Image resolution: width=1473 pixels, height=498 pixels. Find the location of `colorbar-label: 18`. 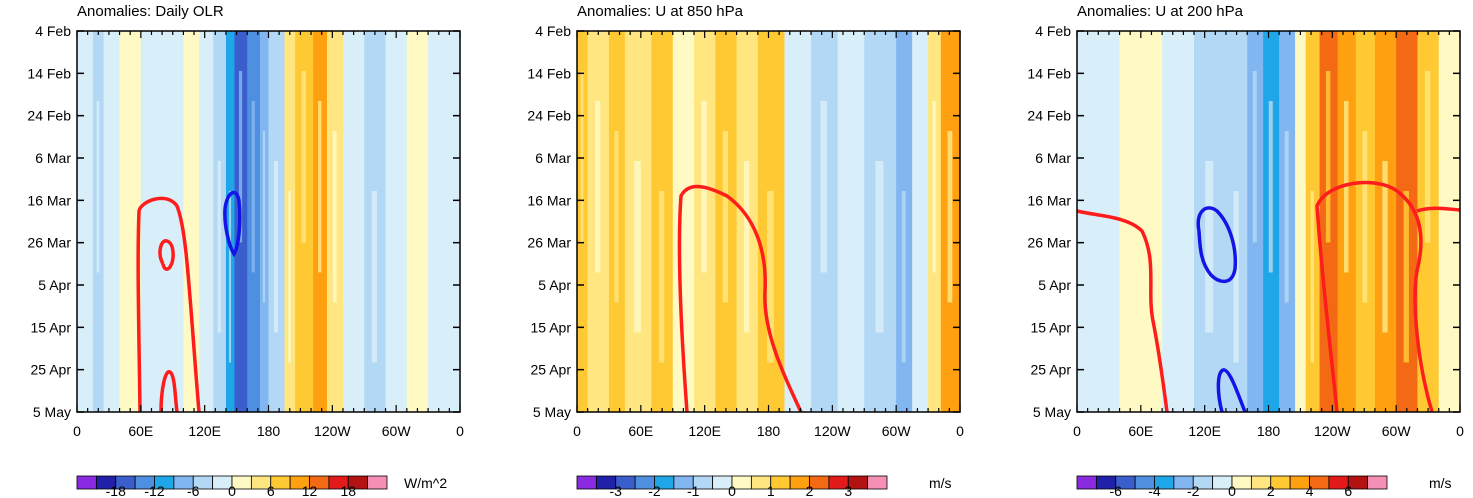

colorbar-label: 18 is located at coordinates (348, 490).